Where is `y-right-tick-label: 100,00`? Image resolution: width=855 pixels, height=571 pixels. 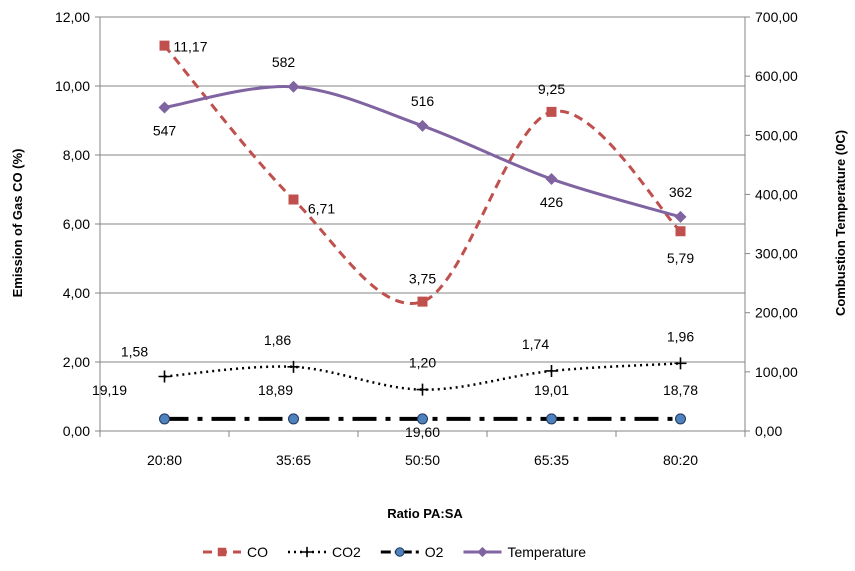
y-right-tick-label: 100,00 is located at coordinates (776, 372).